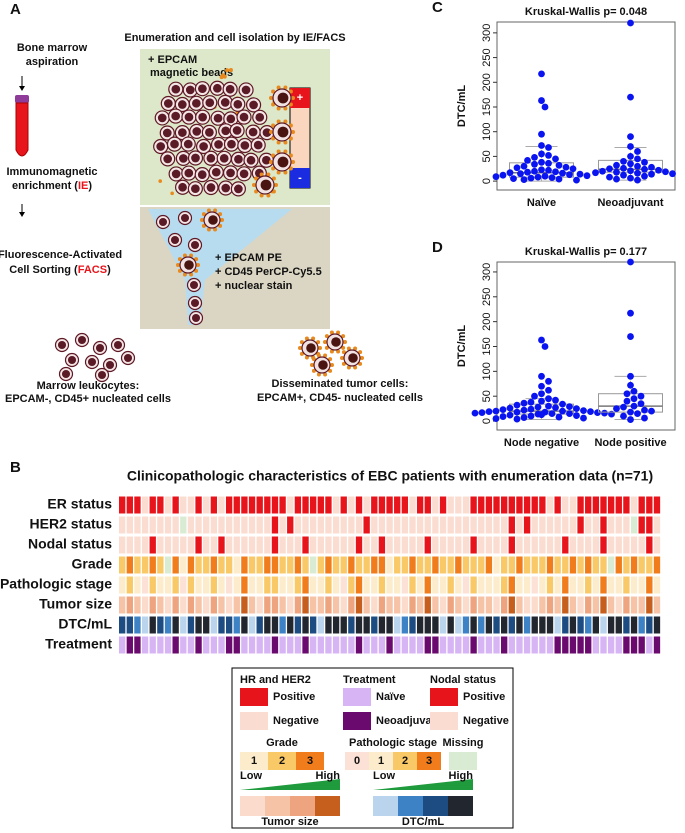 The image size is (685, 833). I want to click on legend-text: Pathologic stage, so click(393, 743).